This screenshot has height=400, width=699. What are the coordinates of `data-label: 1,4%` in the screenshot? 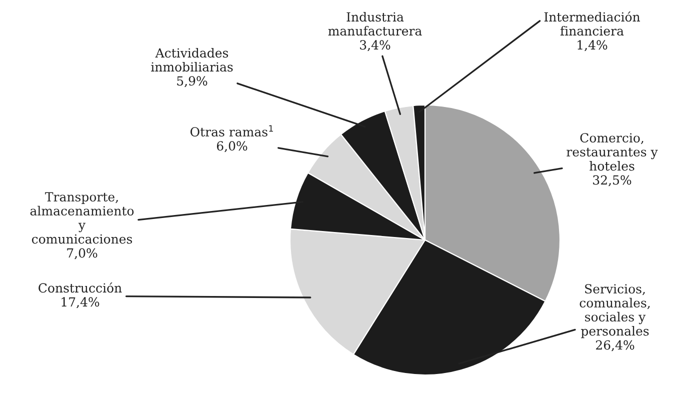 It's located at (593, 46).